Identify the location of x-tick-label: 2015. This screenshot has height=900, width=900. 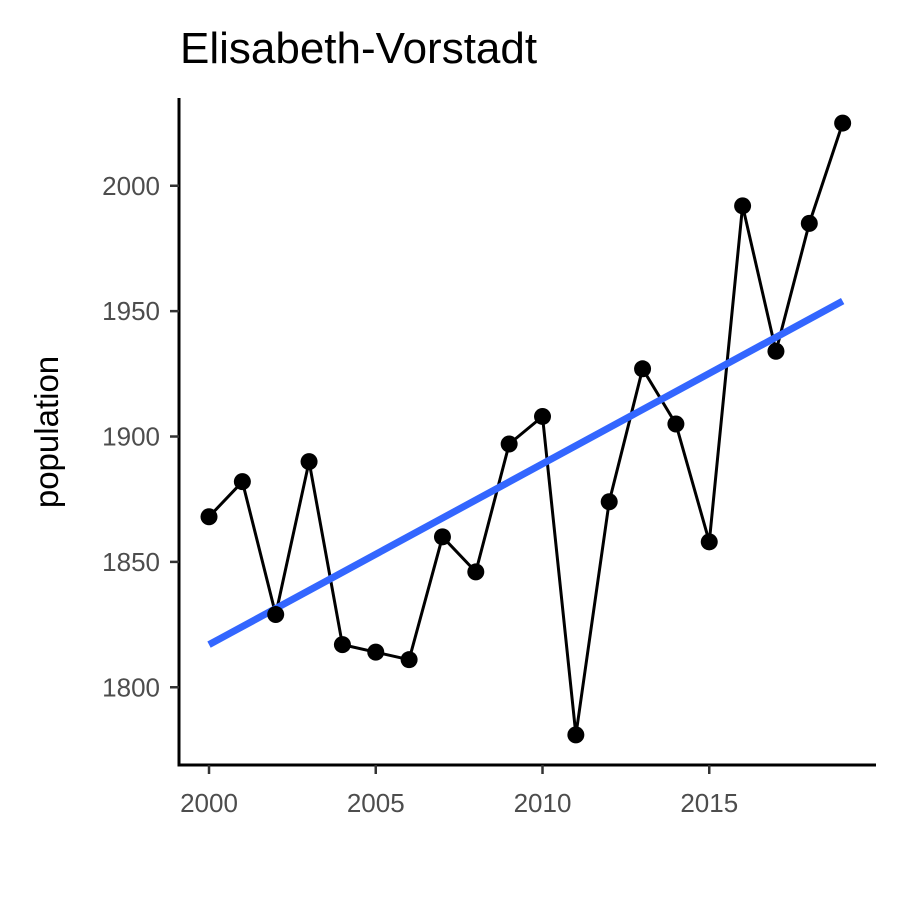
(709, 803).